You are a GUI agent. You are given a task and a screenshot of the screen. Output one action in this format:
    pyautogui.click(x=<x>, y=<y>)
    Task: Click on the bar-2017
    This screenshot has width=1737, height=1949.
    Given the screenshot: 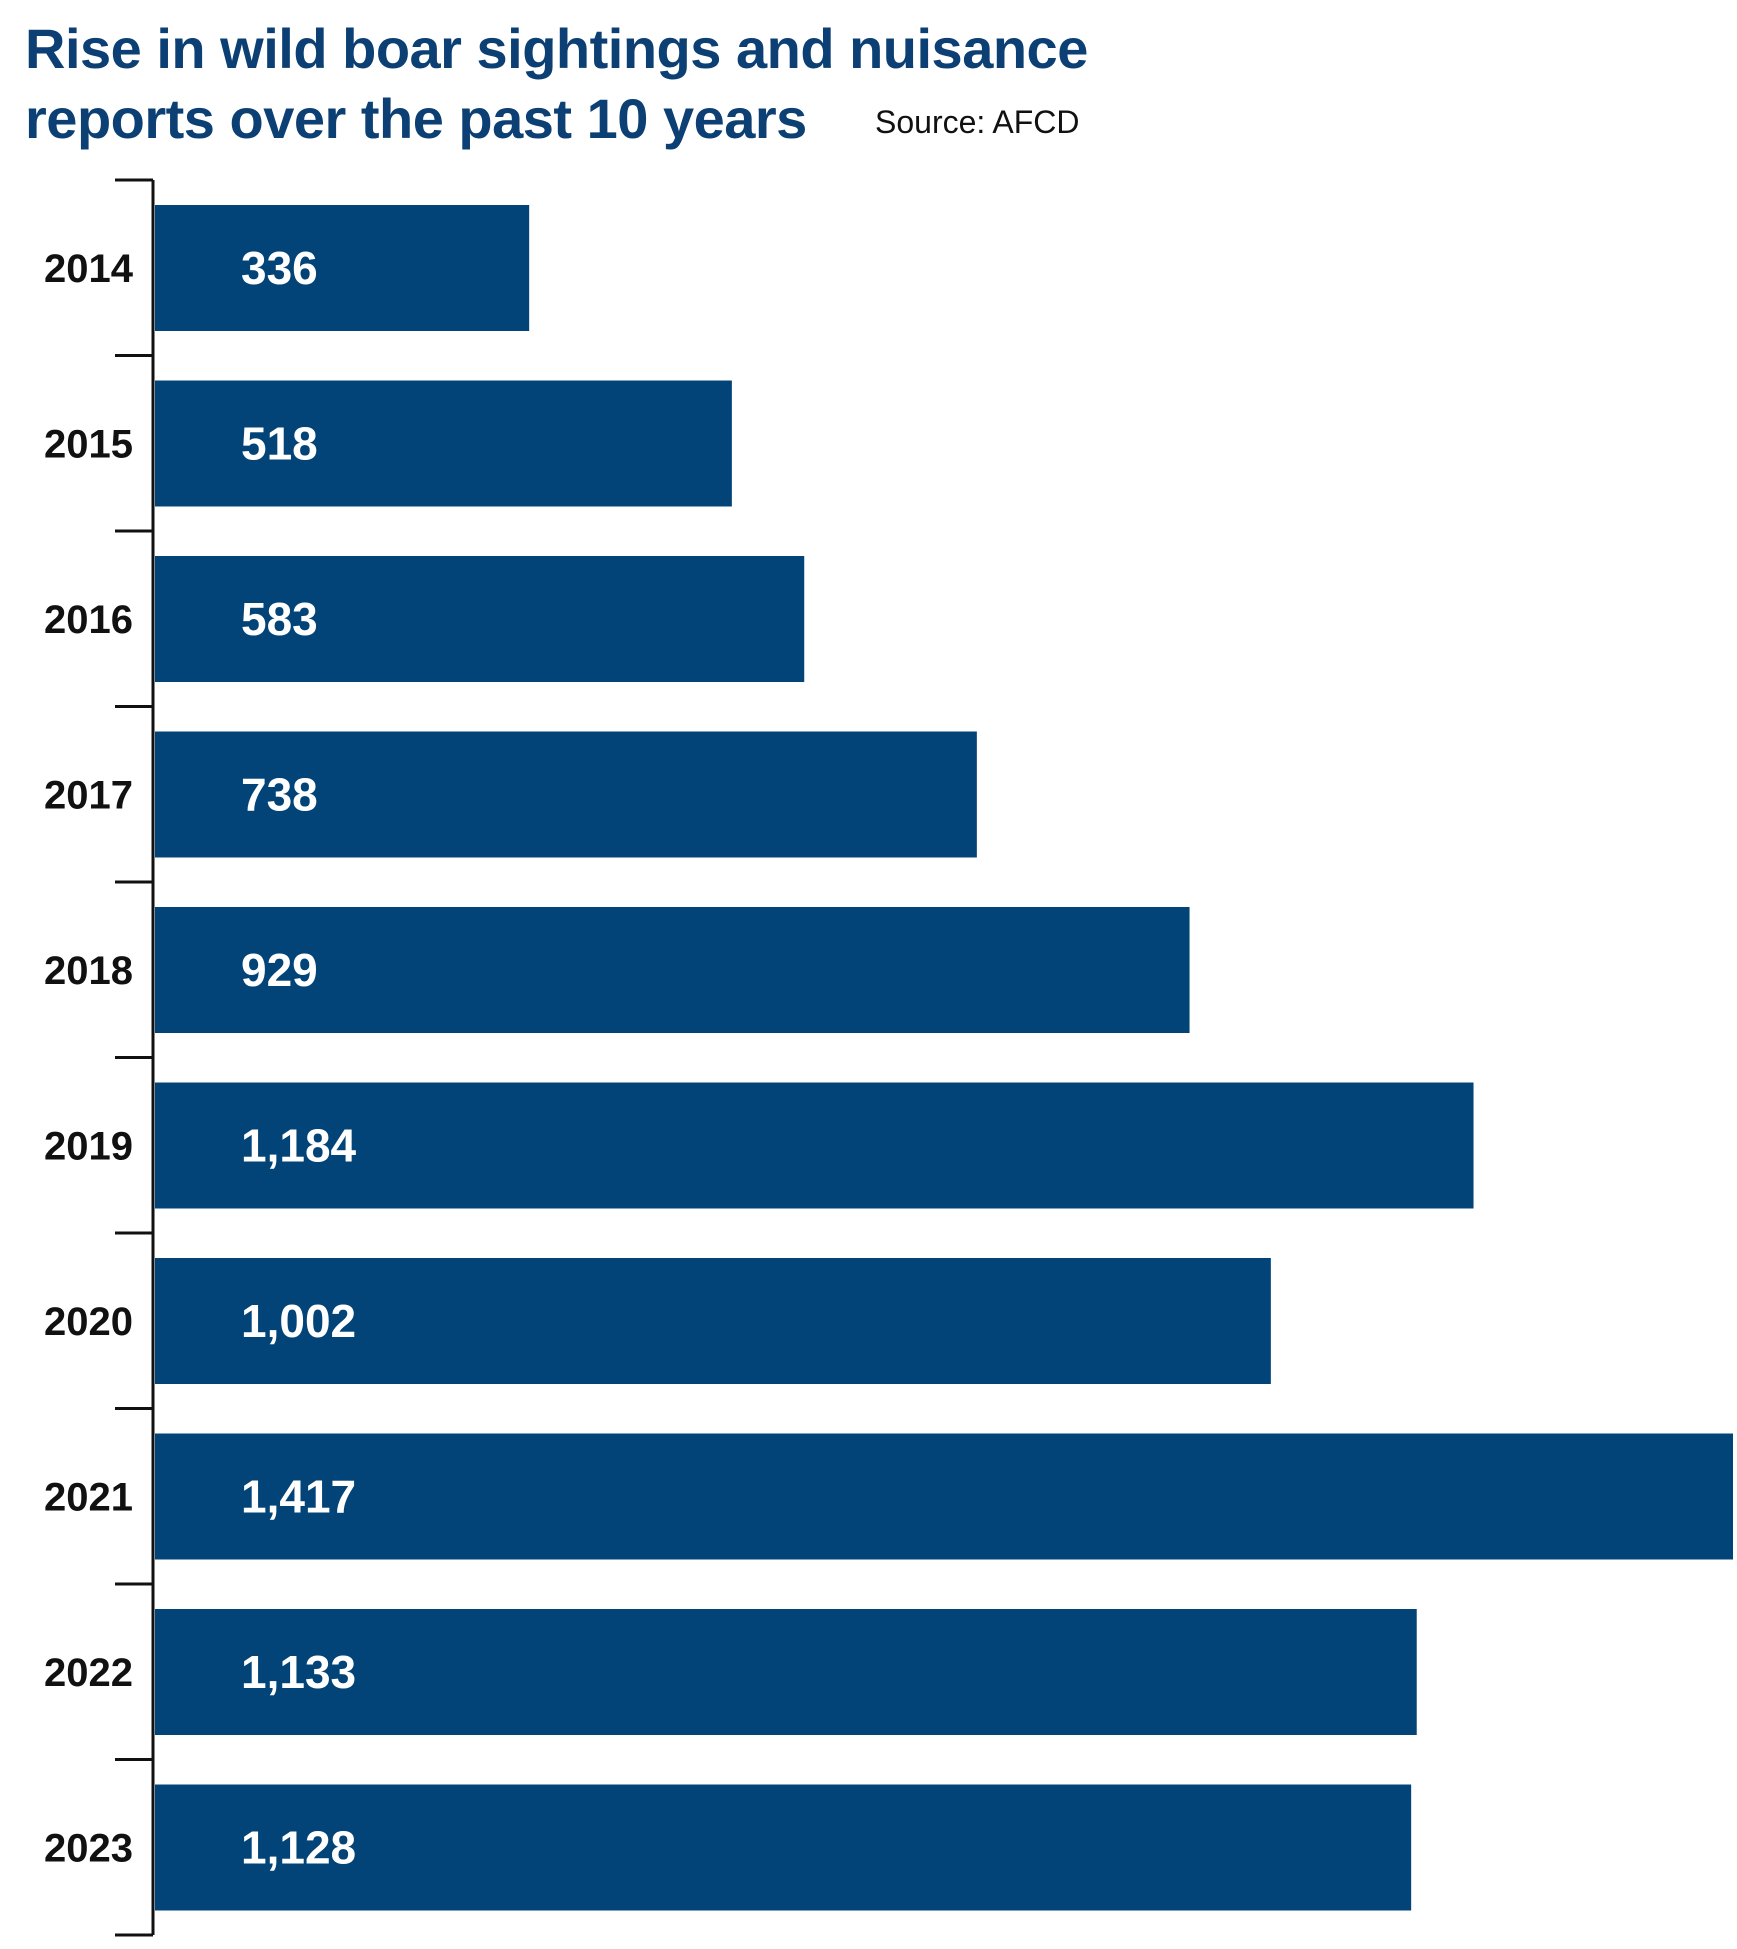 What is the action you would take?
    pyautogui.click(x=566, y=794)
    